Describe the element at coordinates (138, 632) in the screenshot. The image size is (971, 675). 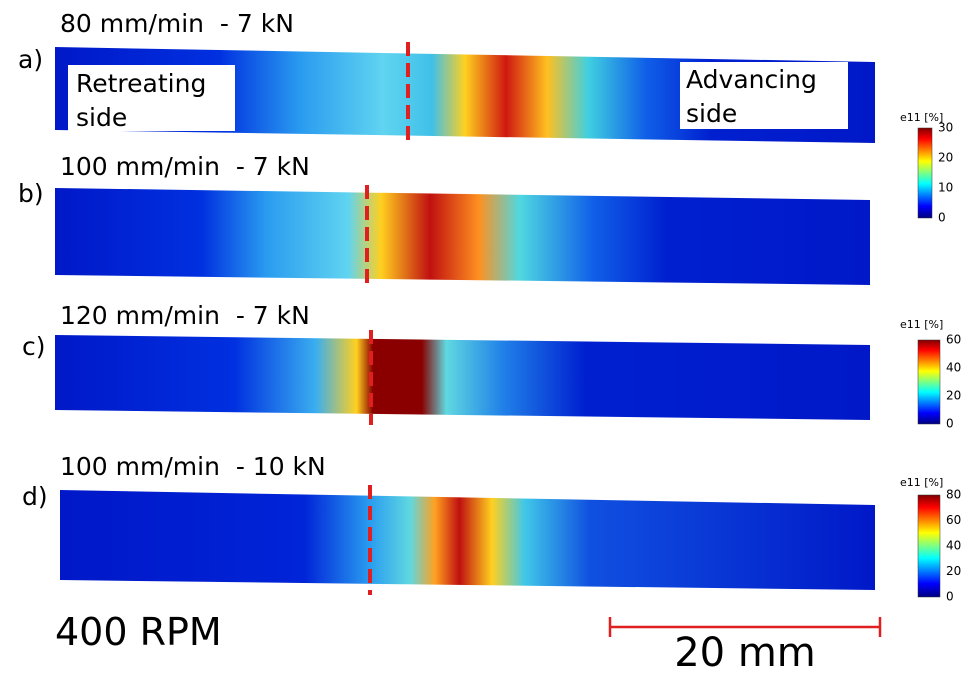
I see `speed-label: 400 RPM` at that location.